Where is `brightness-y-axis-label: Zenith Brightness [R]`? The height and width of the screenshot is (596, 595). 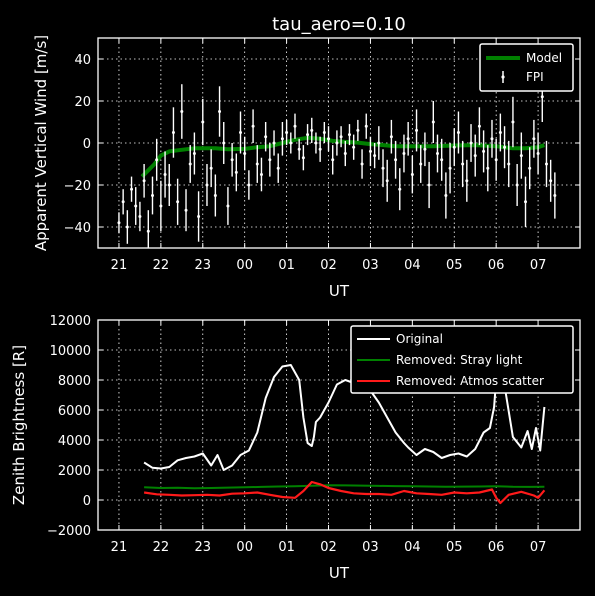
brightness-y-axis-label: Zenith Brightness [R] is located at coordinates (19, 425).